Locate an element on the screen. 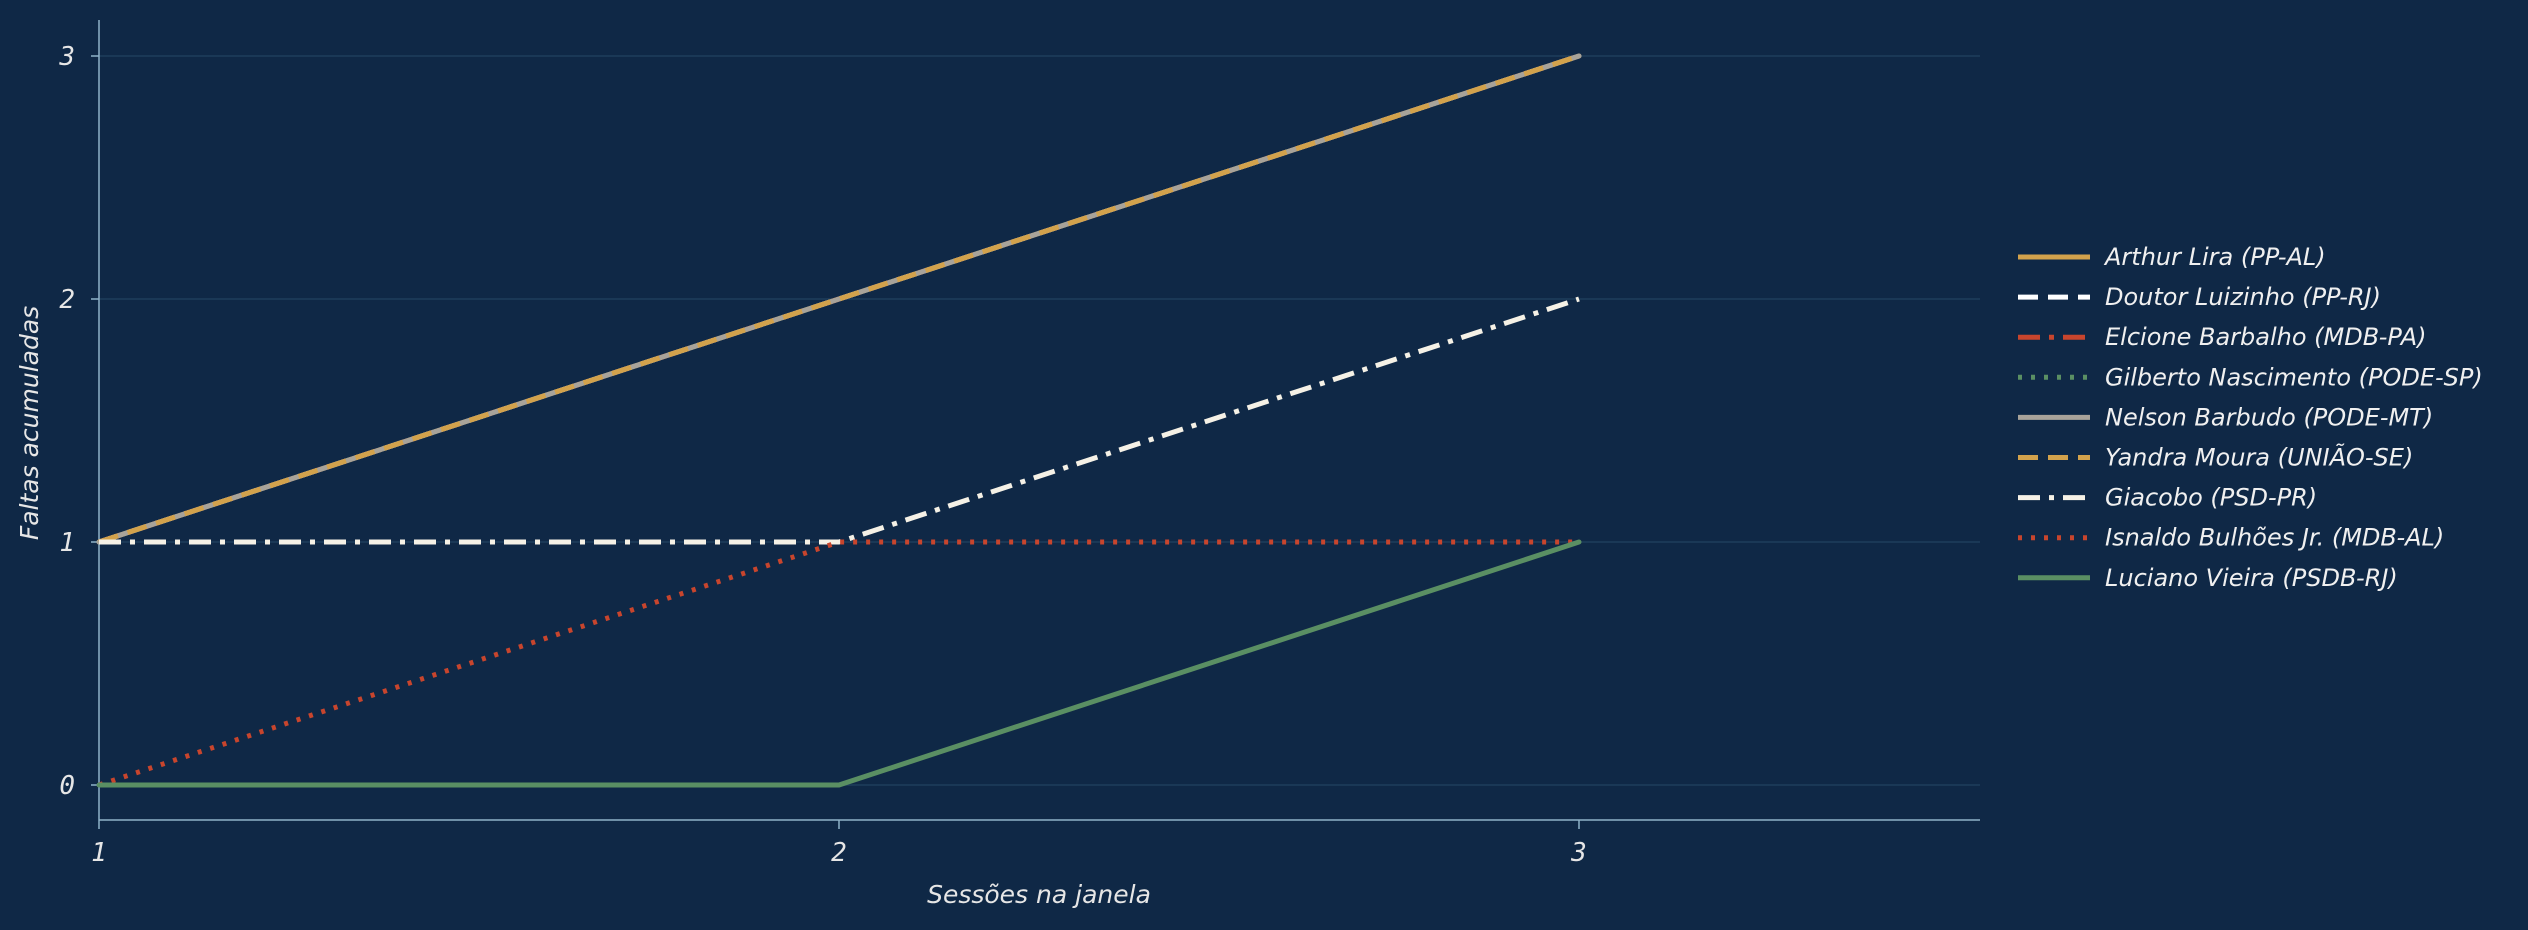 Image resolution: width=2528 pixels, height=930 pixels. y-tick-label: 1 is located at coordinates (67, 543).